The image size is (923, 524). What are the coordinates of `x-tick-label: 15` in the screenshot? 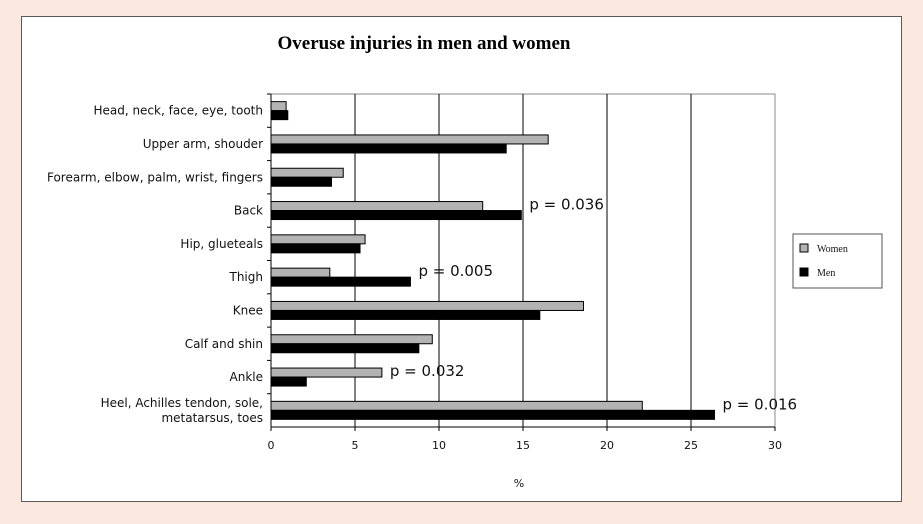 It's located at (523, 445).